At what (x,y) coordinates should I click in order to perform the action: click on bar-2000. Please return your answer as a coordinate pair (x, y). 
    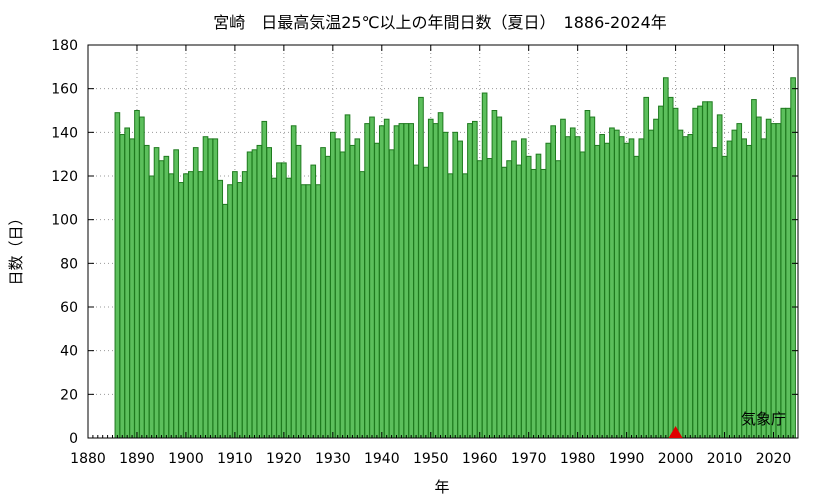
    Looking at the image, I should click on (675, 273).